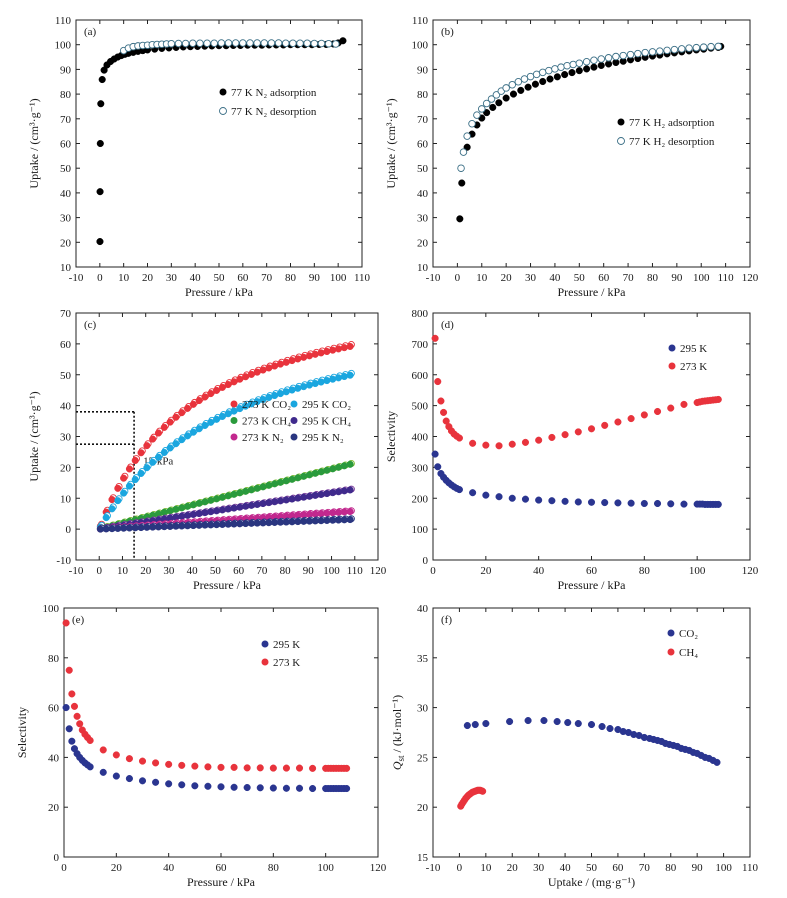  What do you see at coordinates (672, 142) in the screenshot?
I see `legend-label: 77 K H₂ desorption` at bounding box center [672, 142].